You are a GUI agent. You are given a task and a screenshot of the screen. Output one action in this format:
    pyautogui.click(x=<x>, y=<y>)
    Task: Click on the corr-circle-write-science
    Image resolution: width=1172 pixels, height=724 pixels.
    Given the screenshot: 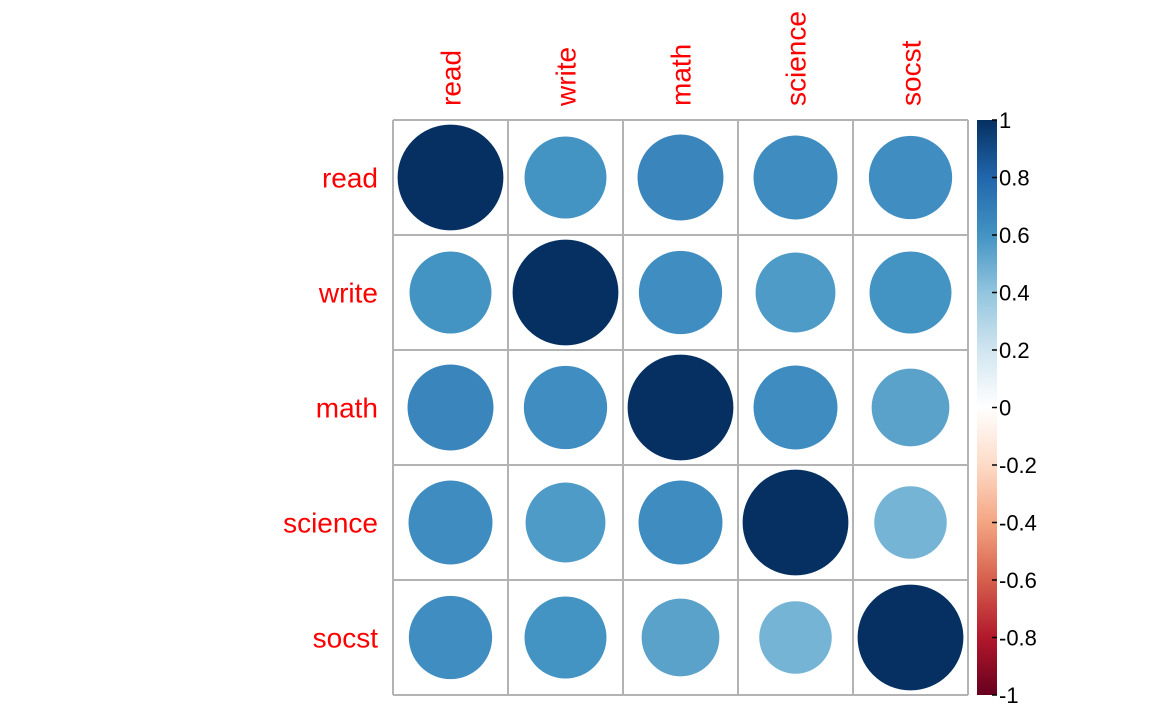 What is the action you would take?
    pyautogui.click(x=795, y=292)
    